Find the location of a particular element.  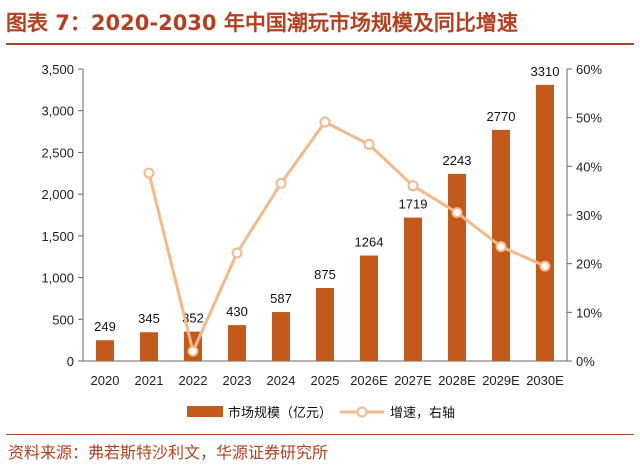

legend-line-label: 增速，右轴 is located at coordinates (422, 412).